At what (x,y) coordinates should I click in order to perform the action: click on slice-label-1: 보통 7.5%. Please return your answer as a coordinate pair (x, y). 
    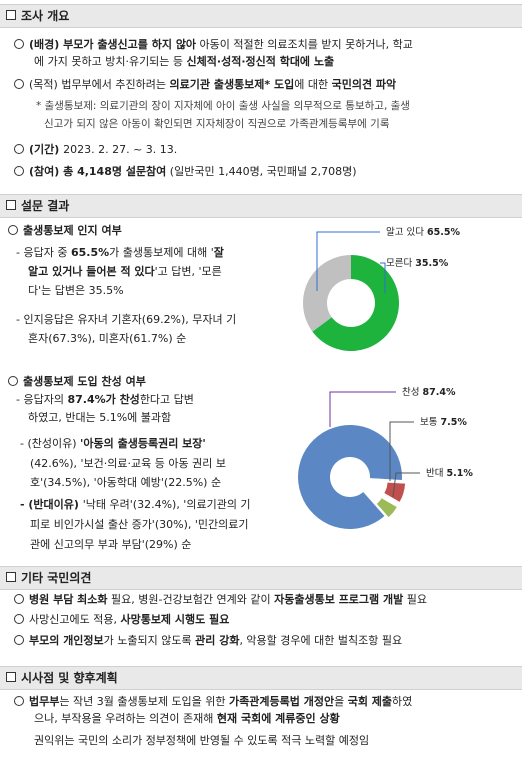
    Looking at the image, I should click on (443, 422).